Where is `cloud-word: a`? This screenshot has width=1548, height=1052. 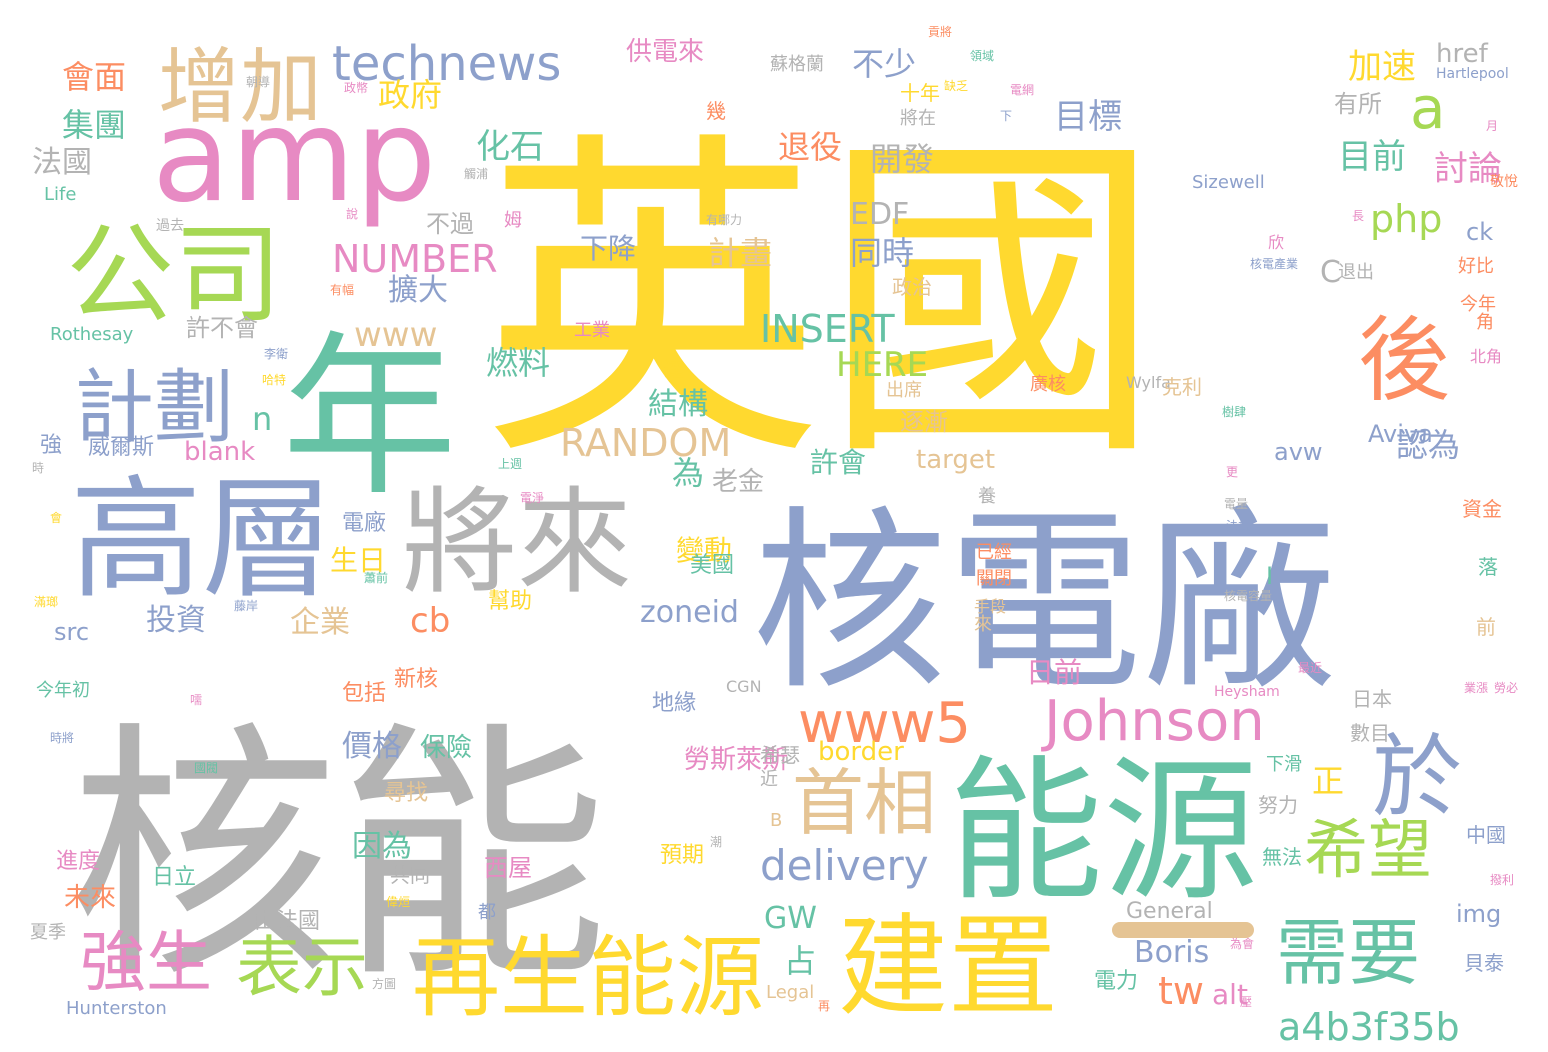 cloud-word: a is located at coordinates (1428, 108).